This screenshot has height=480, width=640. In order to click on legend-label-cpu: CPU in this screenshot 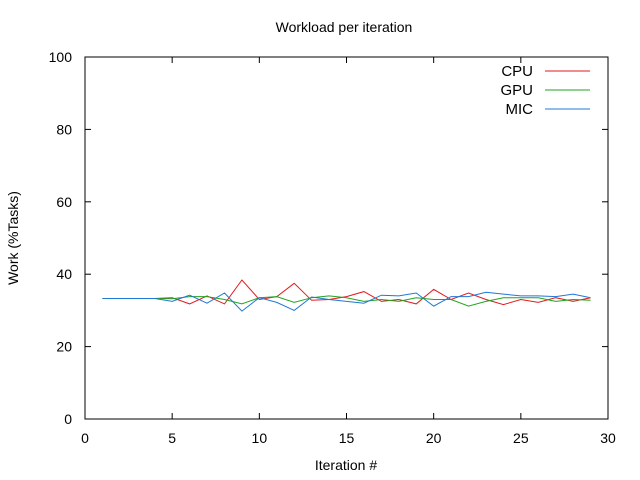, I will do `click(517, 71)`.